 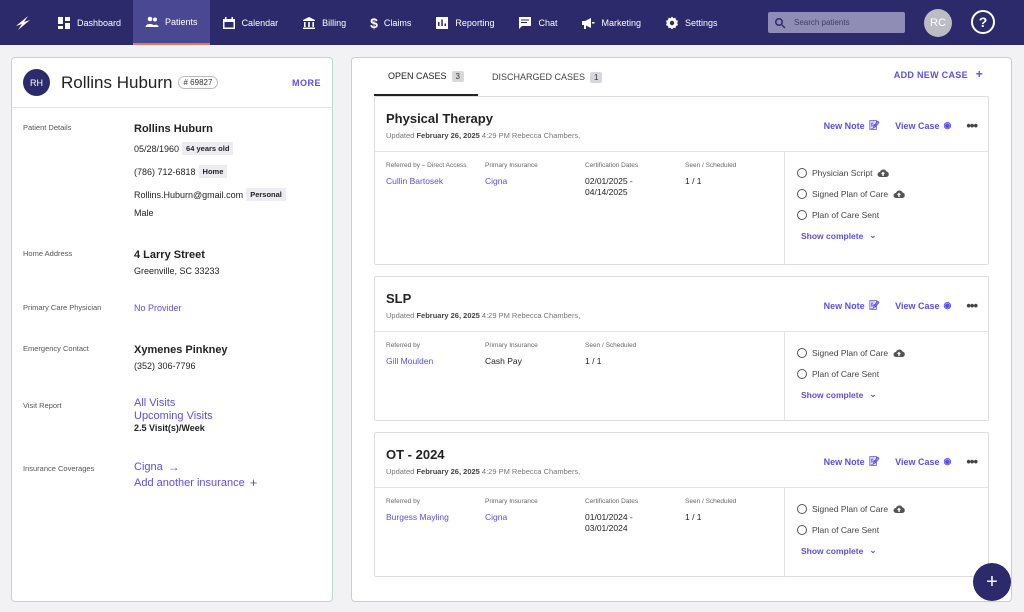 What do you see at coordinates (588, 23) in the screenshot?
I see `megaphone-icon` at bounding box center [588, 23].